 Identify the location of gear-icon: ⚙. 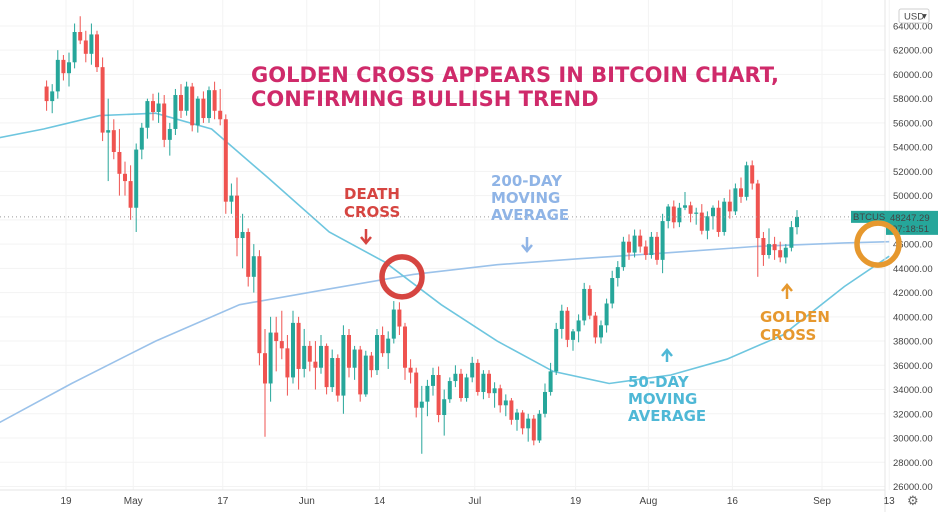
(913, 501).